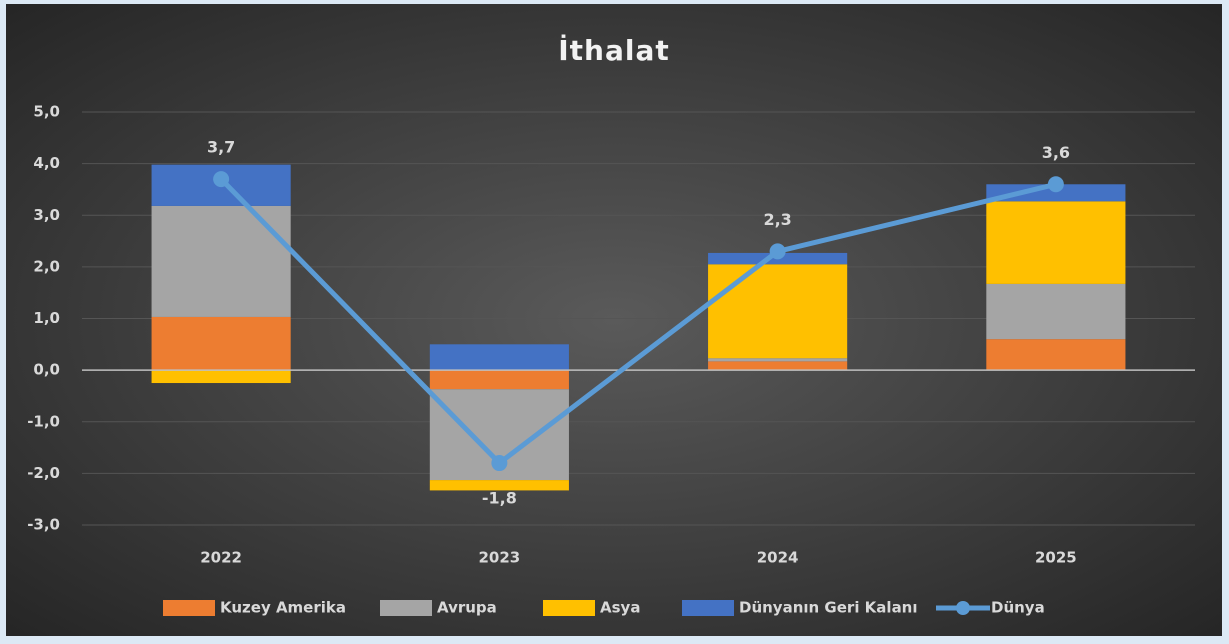 The height and width of the screenshot is (644, 1229). Describe the element at coordinates (46, 318) in the screenshot. I see `y-tick-label: 1,0` at that location.